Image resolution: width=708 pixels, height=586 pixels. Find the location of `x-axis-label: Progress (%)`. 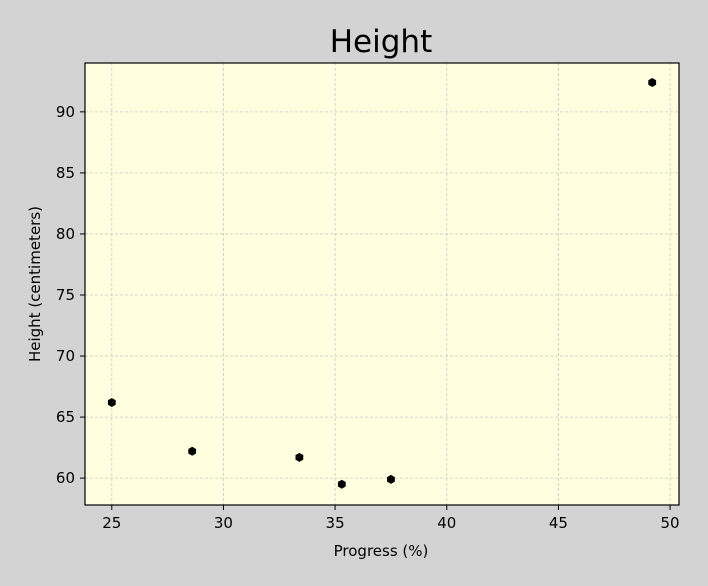

x-axis-label: Progress (%) is located at coordinates (381, 551).